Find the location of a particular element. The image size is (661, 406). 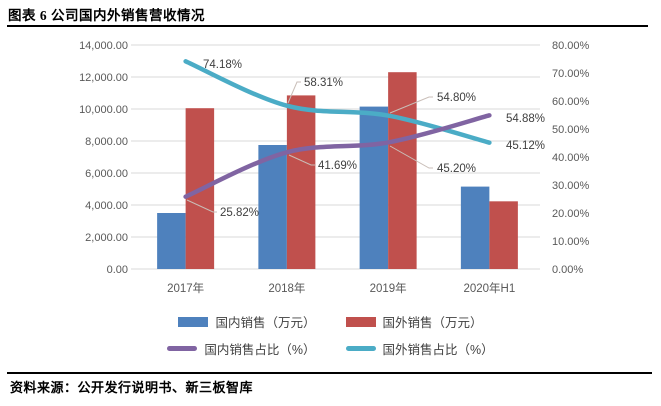

bar-domestic-2019年 is located at coordinates (374, 187).